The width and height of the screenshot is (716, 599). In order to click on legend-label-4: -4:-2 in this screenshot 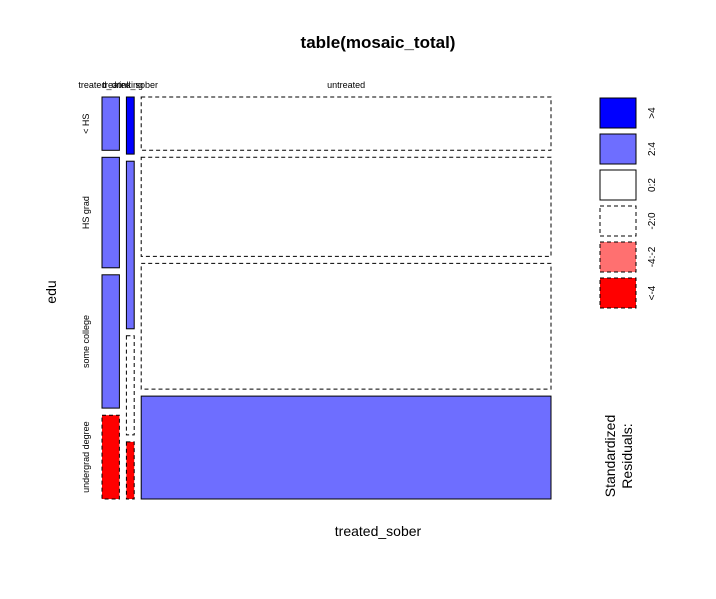, I will do `click(652, 256)`.